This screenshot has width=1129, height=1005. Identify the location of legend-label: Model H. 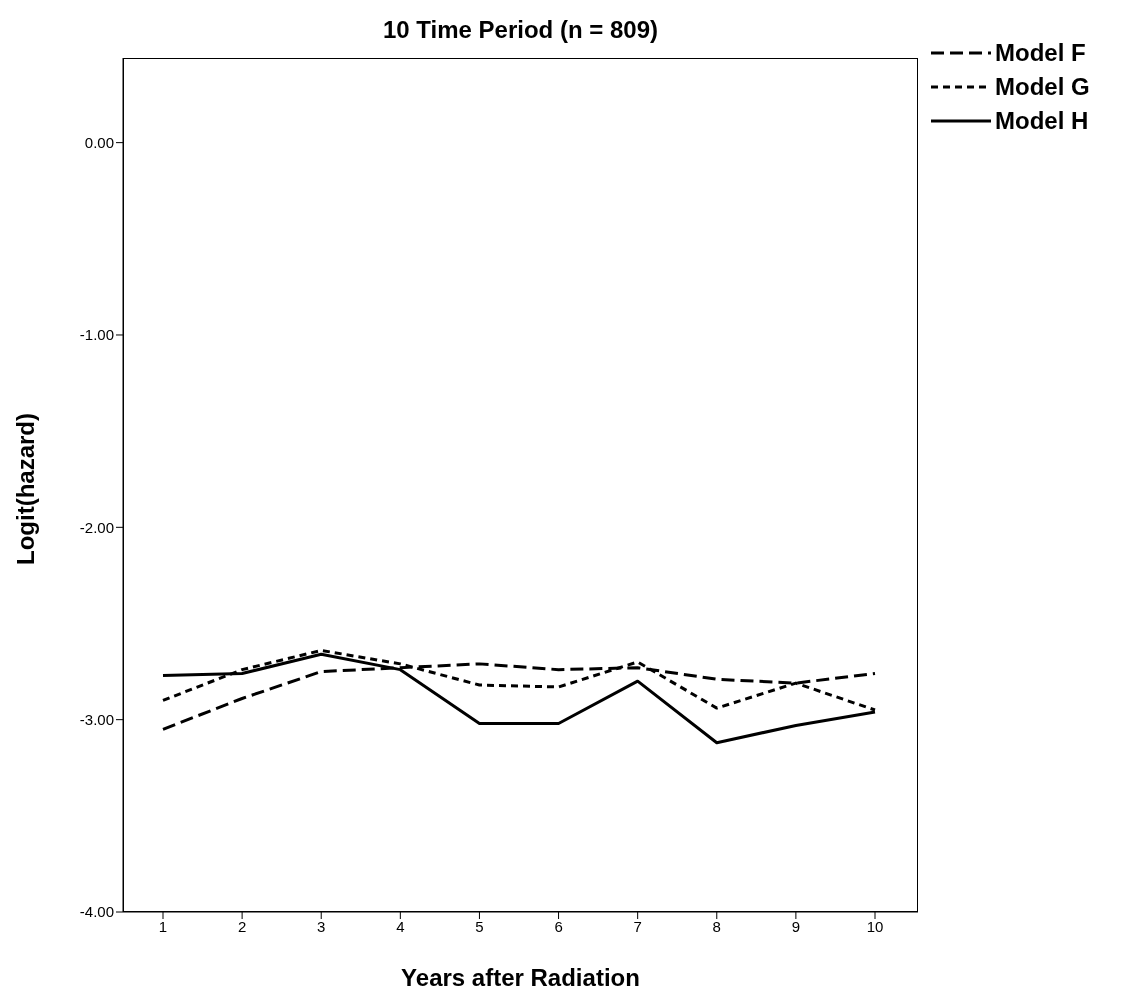
(1042, 121).